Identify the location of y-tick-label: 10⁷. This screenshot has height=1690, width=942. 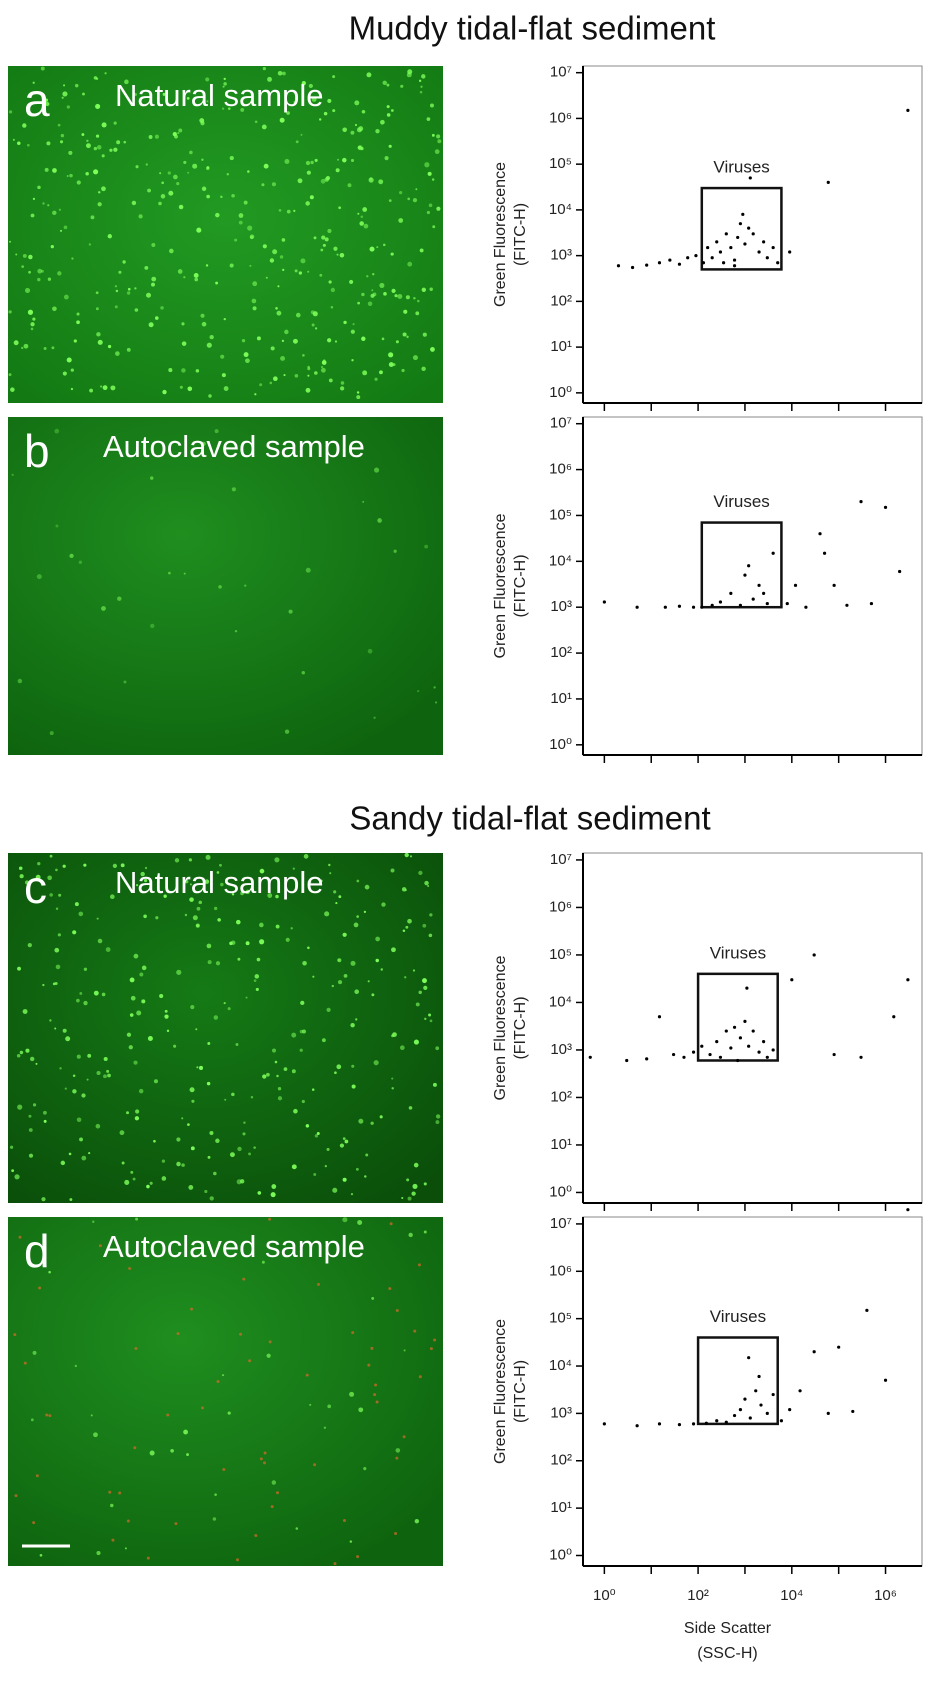
(561, 1223).